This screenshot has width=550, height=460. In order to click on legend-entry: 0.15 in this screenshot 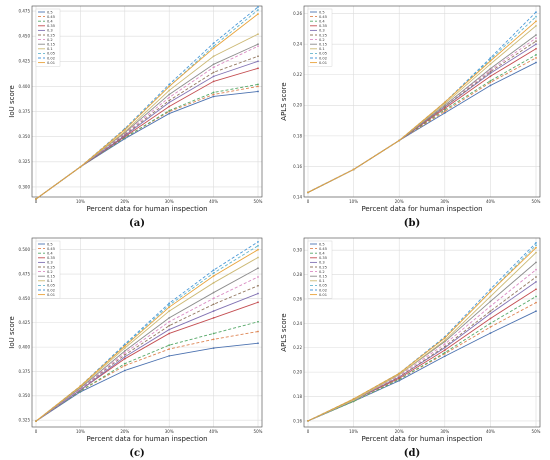, I will do `click(51, 277)`.